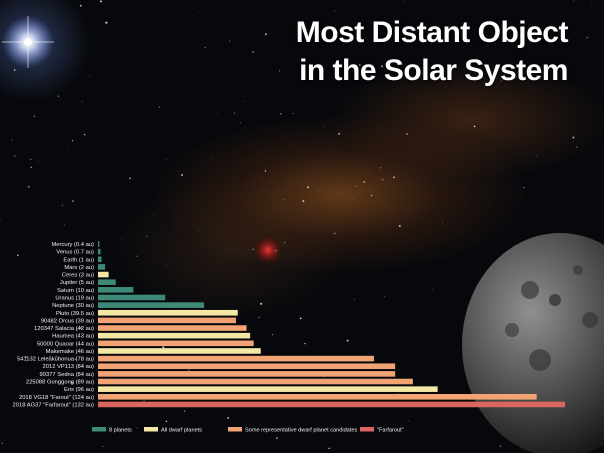  Describe the element at coordinates (181, 431) in the screenshot. I see `legend-label: All dwarf planets` at that location.